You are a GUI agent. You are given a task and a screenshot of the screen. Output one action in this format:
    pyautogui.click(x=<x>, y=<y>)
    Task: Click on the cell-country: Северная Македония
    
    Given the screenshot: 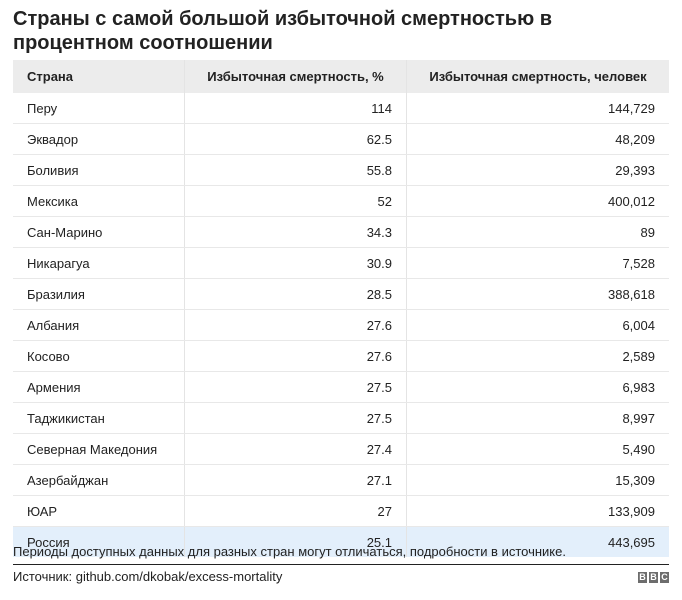 What is the action you would take?
    pyautogui.click(x=99, y=449)
    